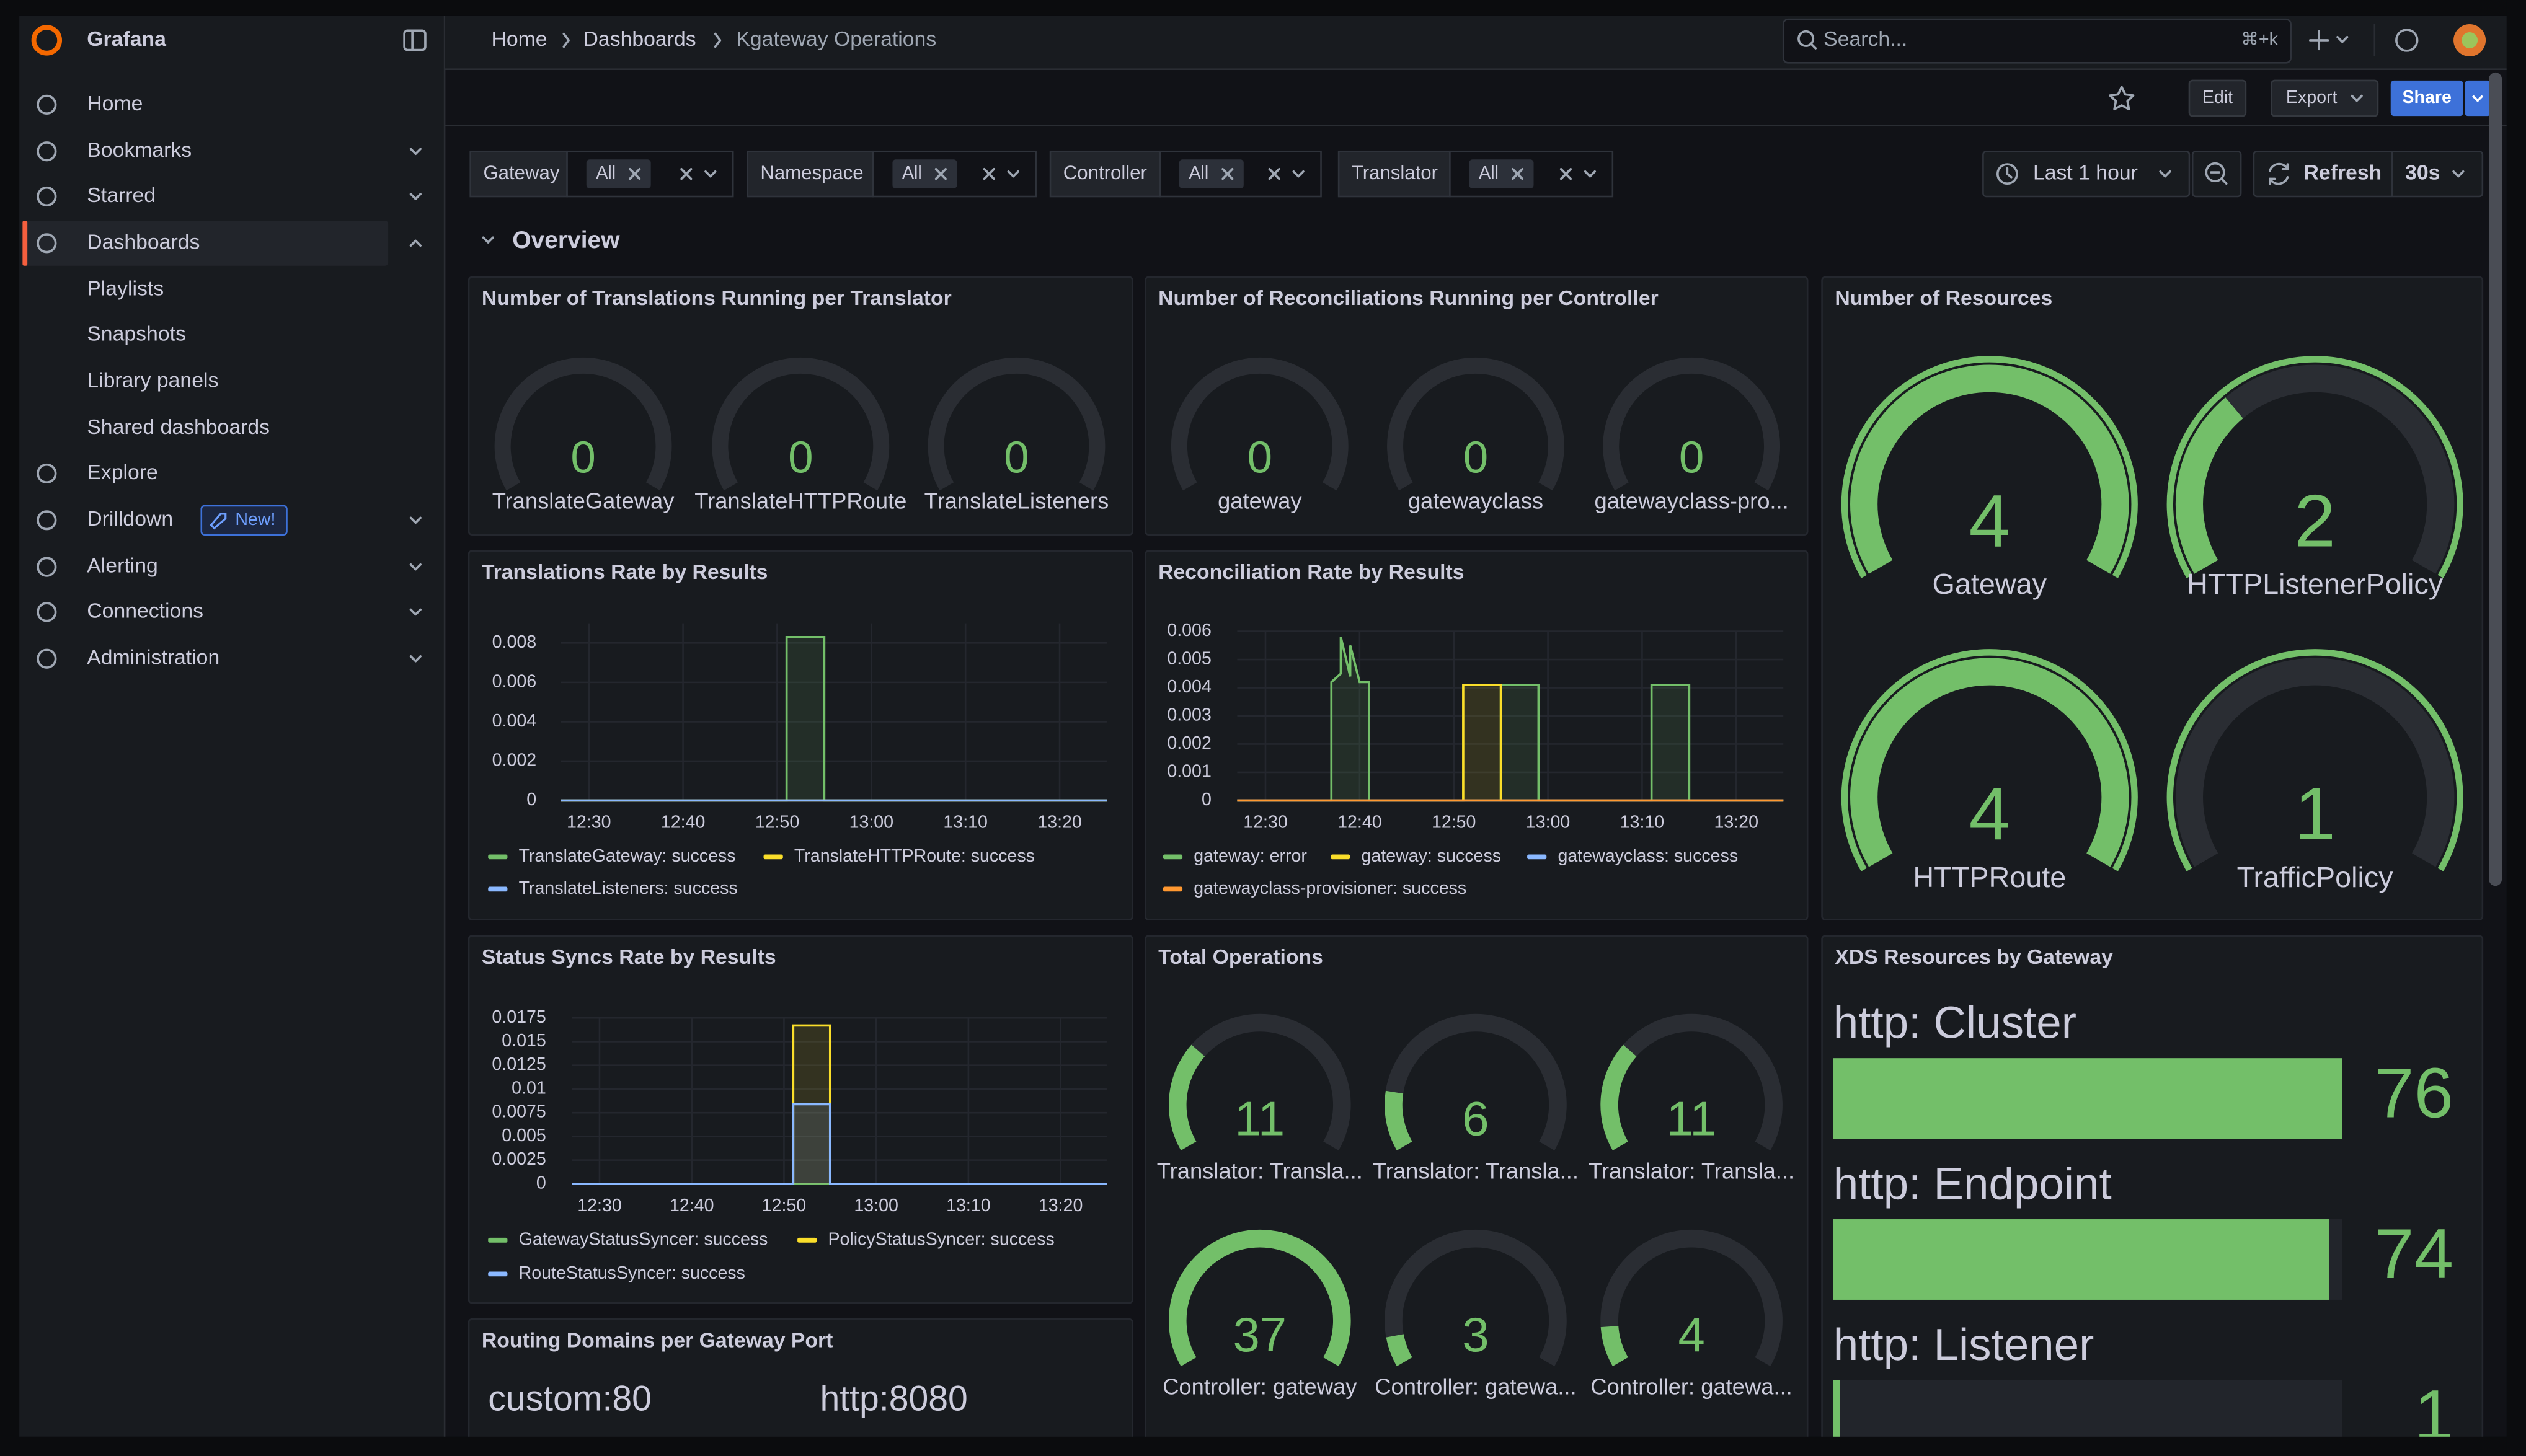 Image resolution: width=2526 pixels, height=1456 pixels. I want to click on breadcrumb: Dashboards, so click(640, 39).